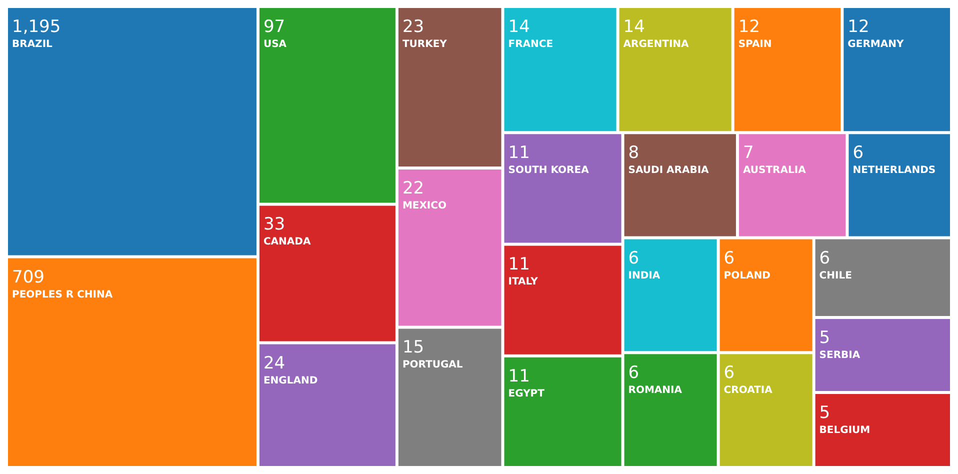  I want to click on data-label: 709, so click(28, 277).